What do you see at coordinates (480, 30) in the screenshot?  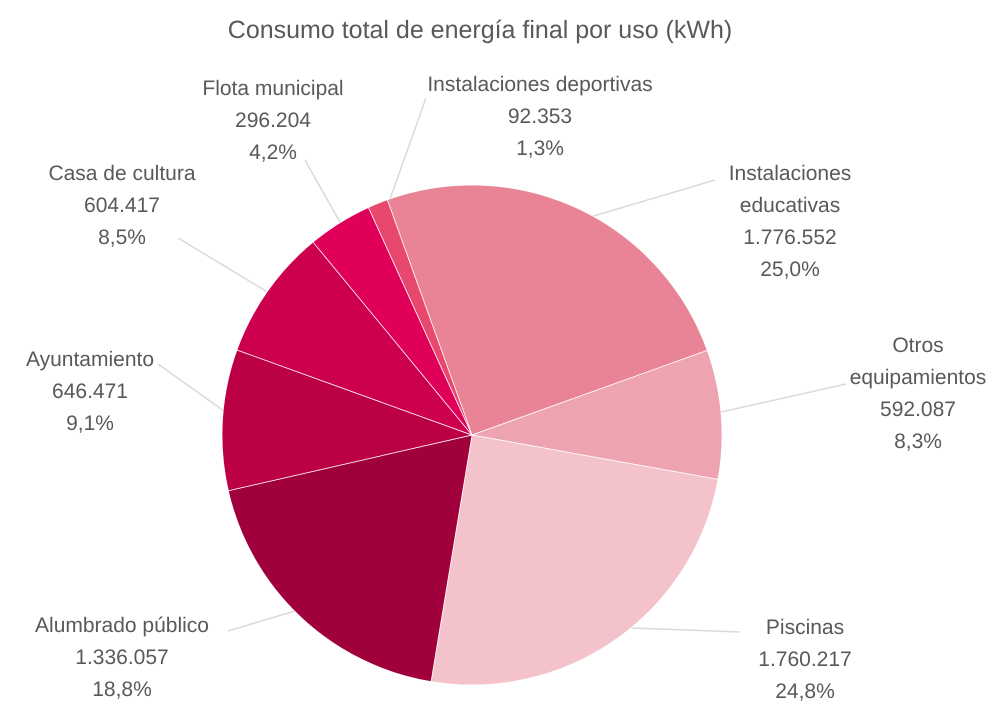 I see `chart-title: Consumo total de energía final por uso (kWh)` at bounding box center [480, 30].